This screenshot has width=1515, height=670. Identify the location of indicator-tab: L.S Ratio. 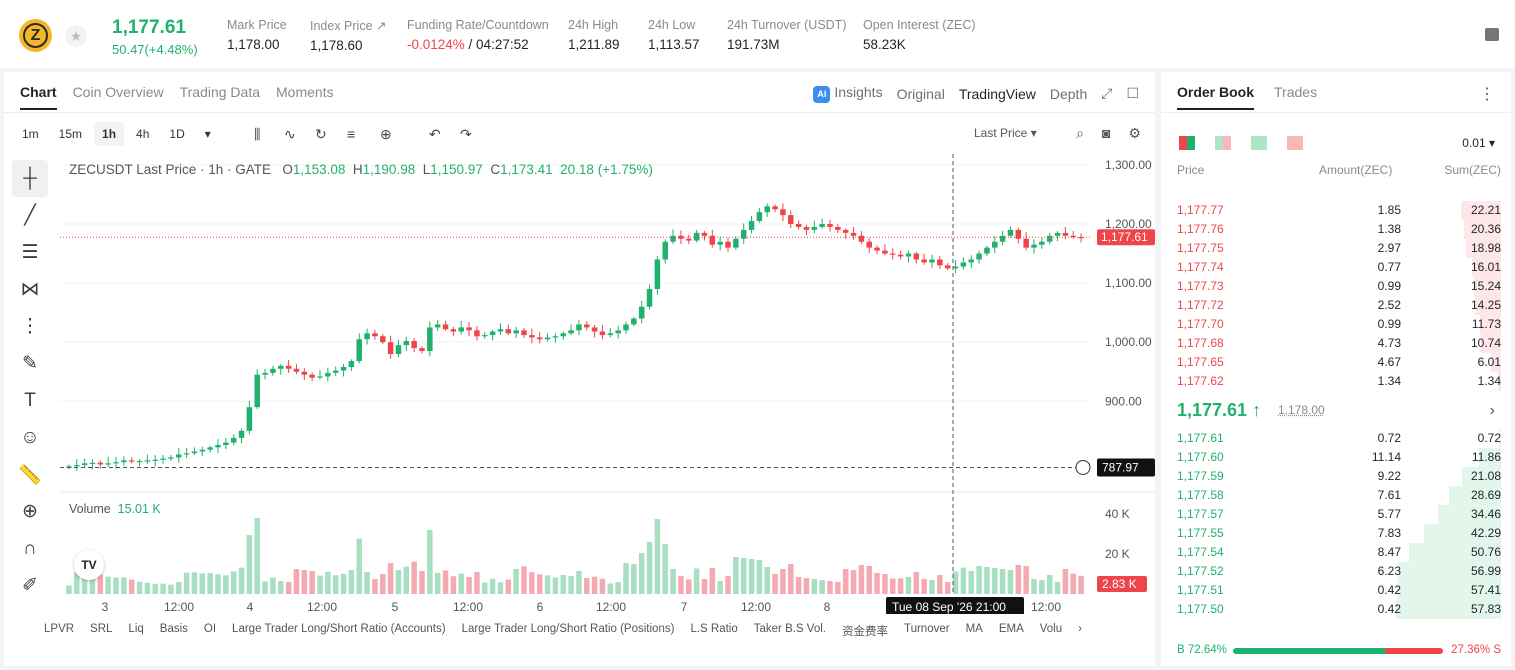
(714, 629).